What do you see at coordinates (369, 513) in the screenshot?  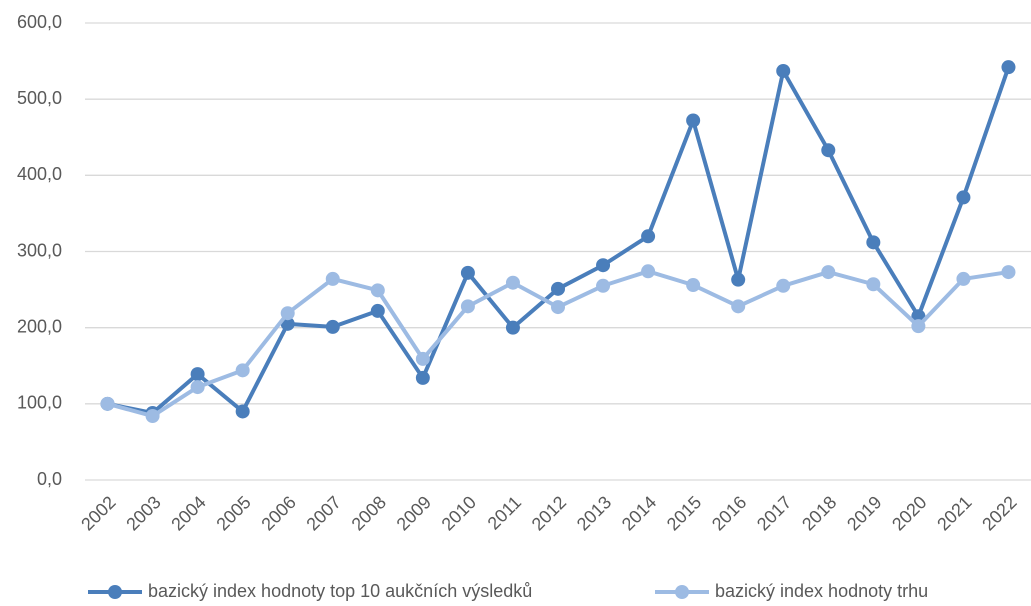 I see `x-tick-label: 2008` at bounding box center [369, 513].